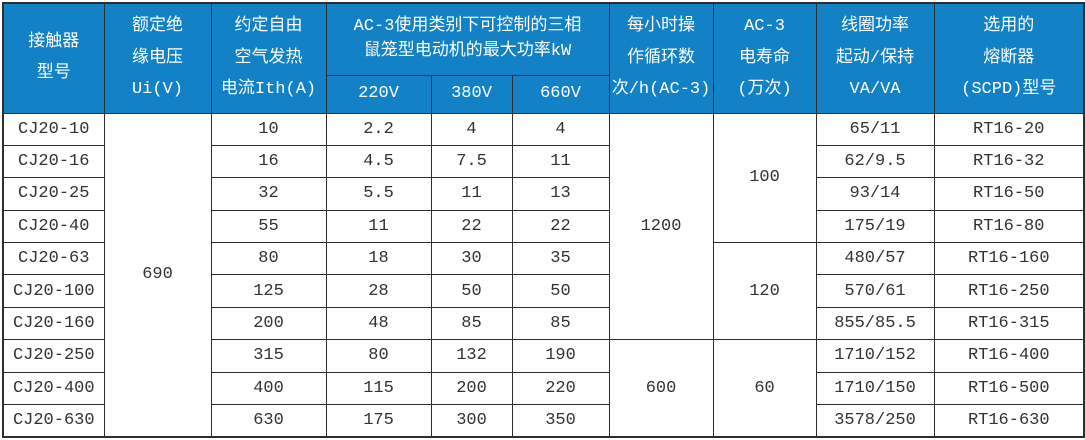  What do you see at coordinates (661, 58) in the screenshot?
I see `header-cycles: 每小时操 作循环数 次/h(AC-3)` at bounding box center [661, 58].